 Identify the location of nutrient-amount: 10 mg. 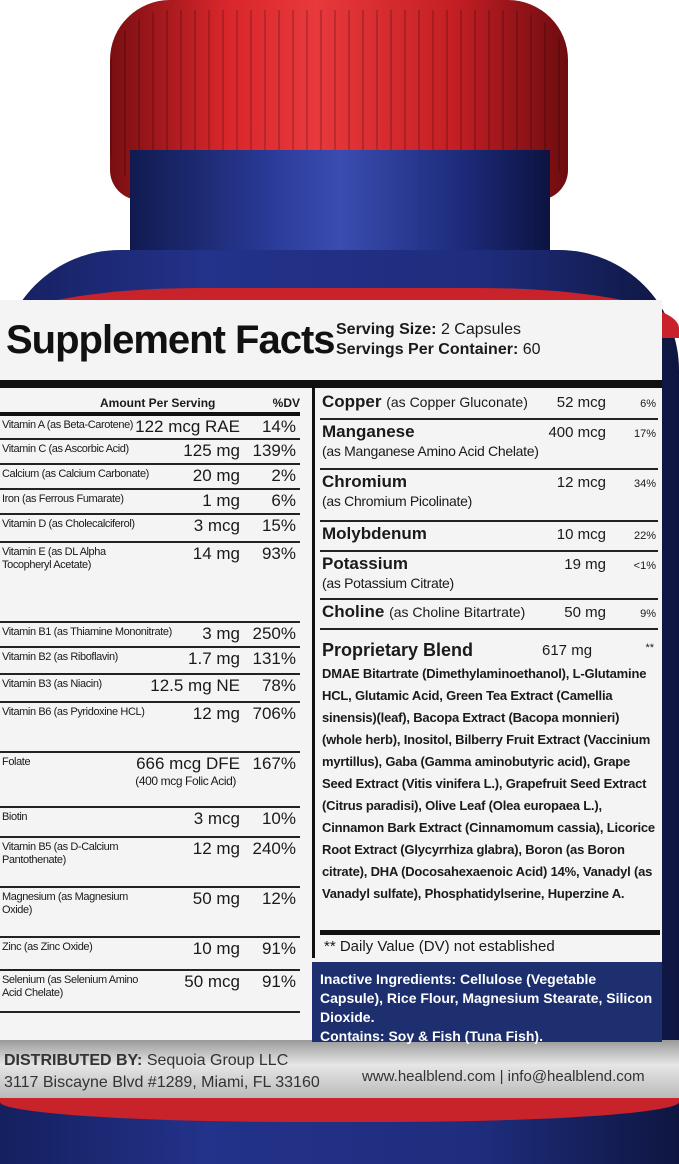
(216, 948).